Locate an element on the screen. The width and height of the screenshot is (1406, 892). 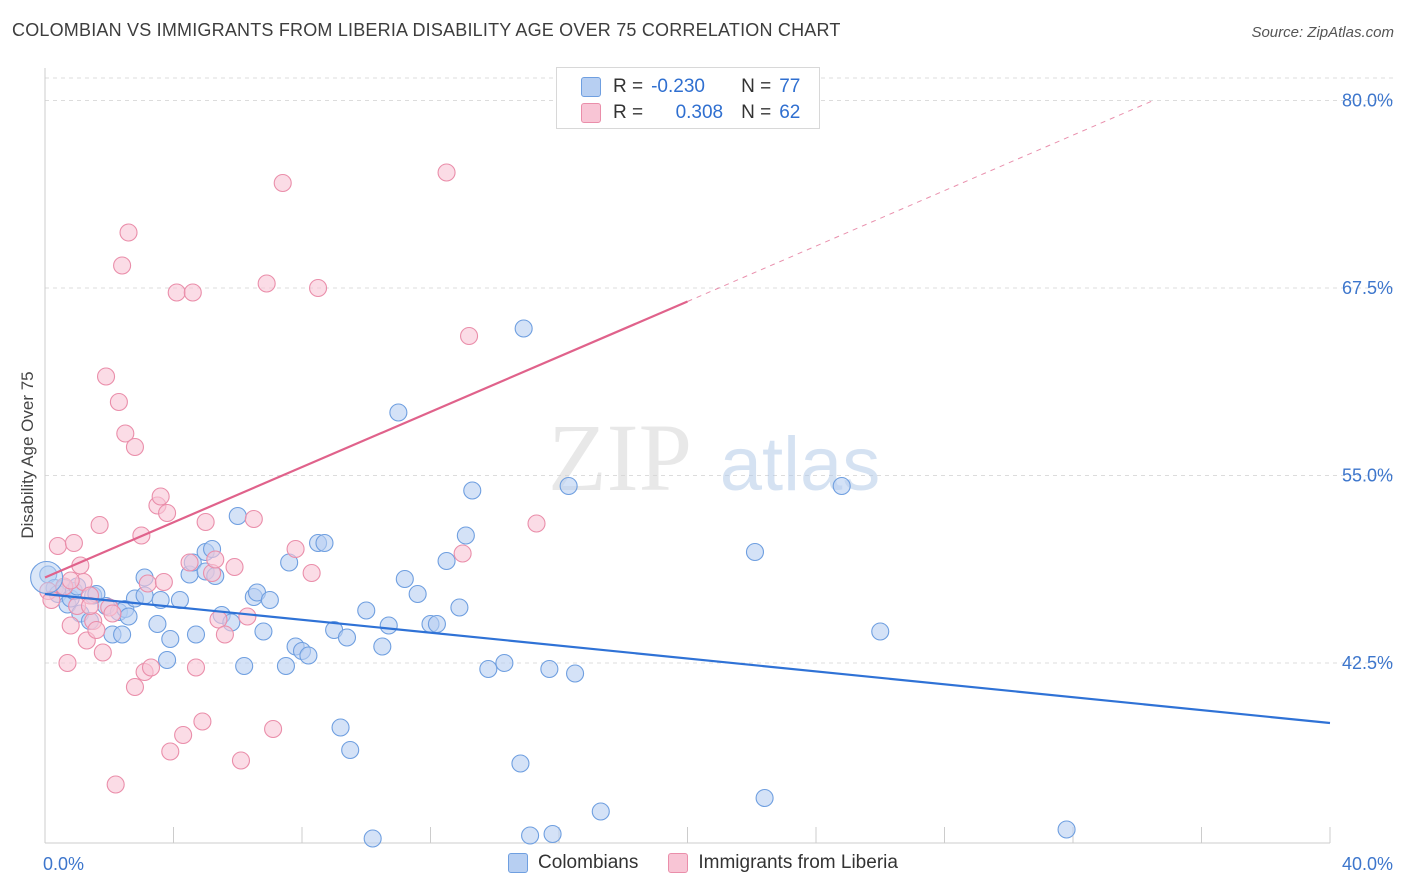
legend-item-colombians: Colombians is located at coordinates (573, 863).